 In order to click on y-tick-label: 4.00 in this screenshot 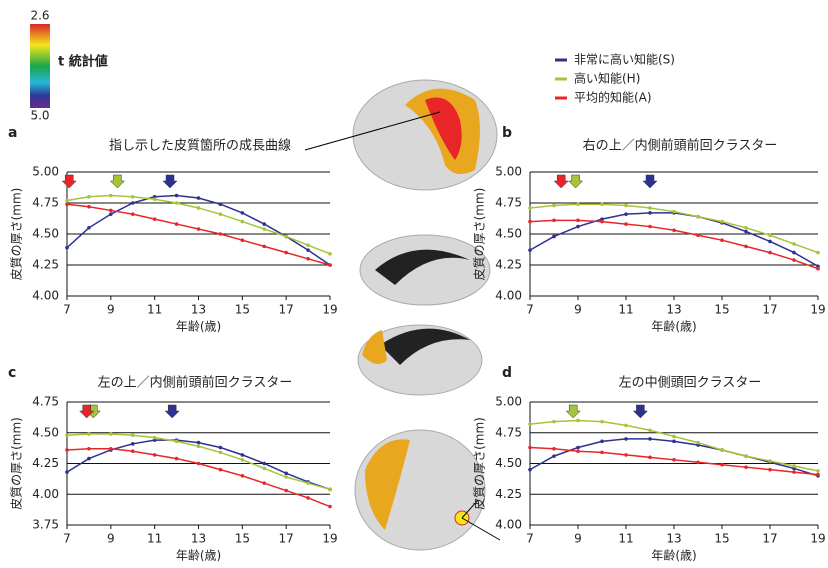, I will do `click(508, 296)`.